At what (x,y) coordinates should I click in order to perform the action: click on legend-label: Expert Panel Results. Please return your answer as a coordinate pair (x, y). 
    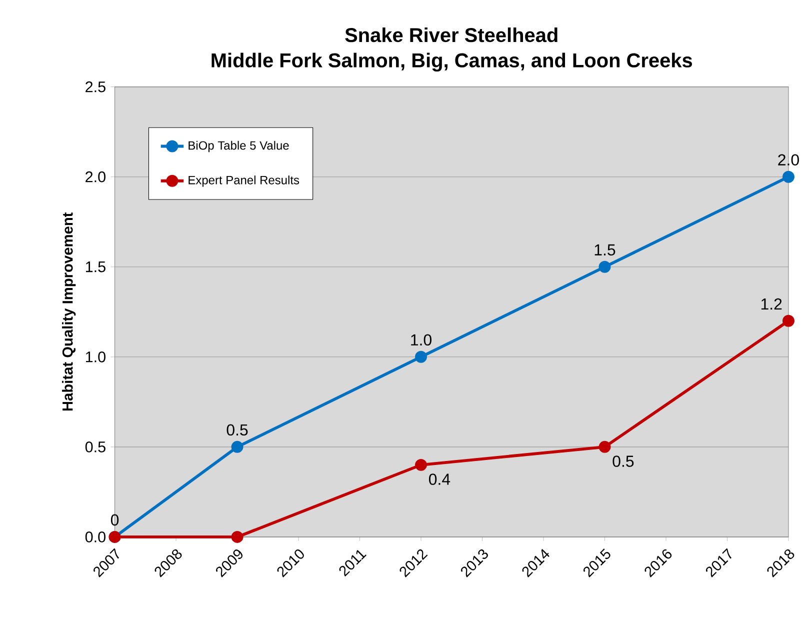
    Looking at the image, I should click on (244, 181).